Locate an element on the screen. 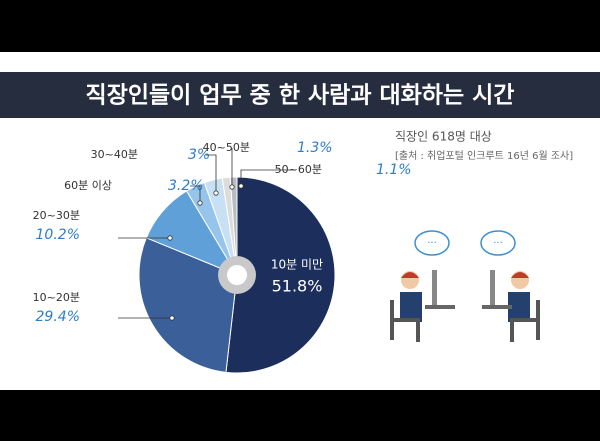 This screenshot has height=445, width=600. value-label: 3.2% is located at coordinates (186, 186).